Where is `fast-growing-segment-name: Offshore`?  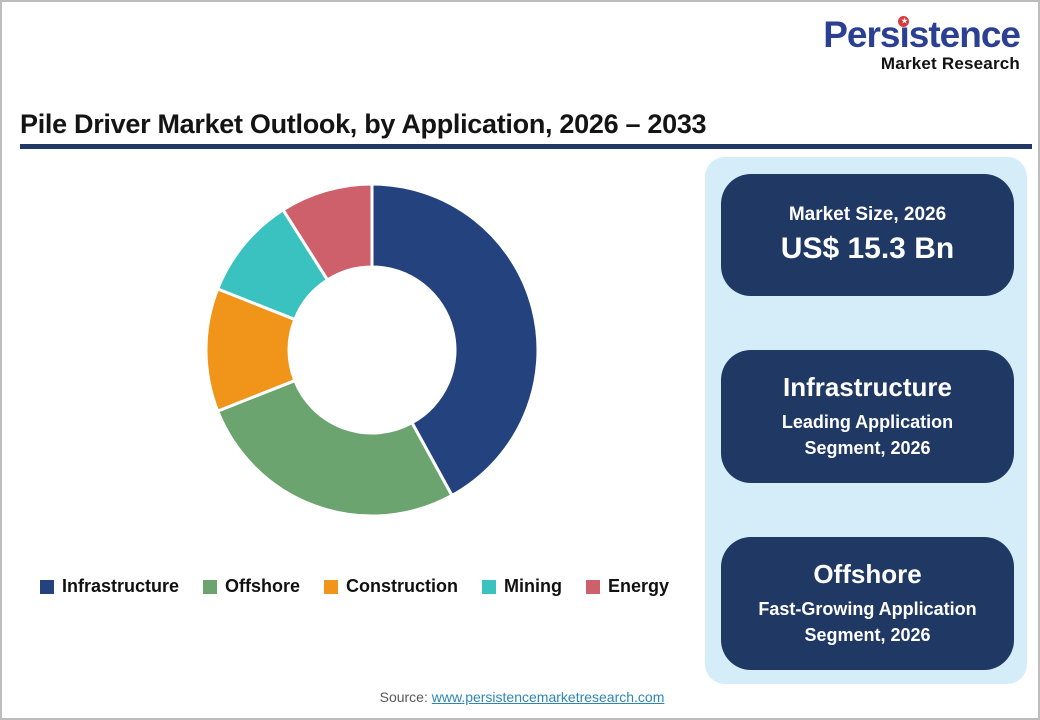 fast-growing-segment-name: Offshore is located at coordinates (867, 573).